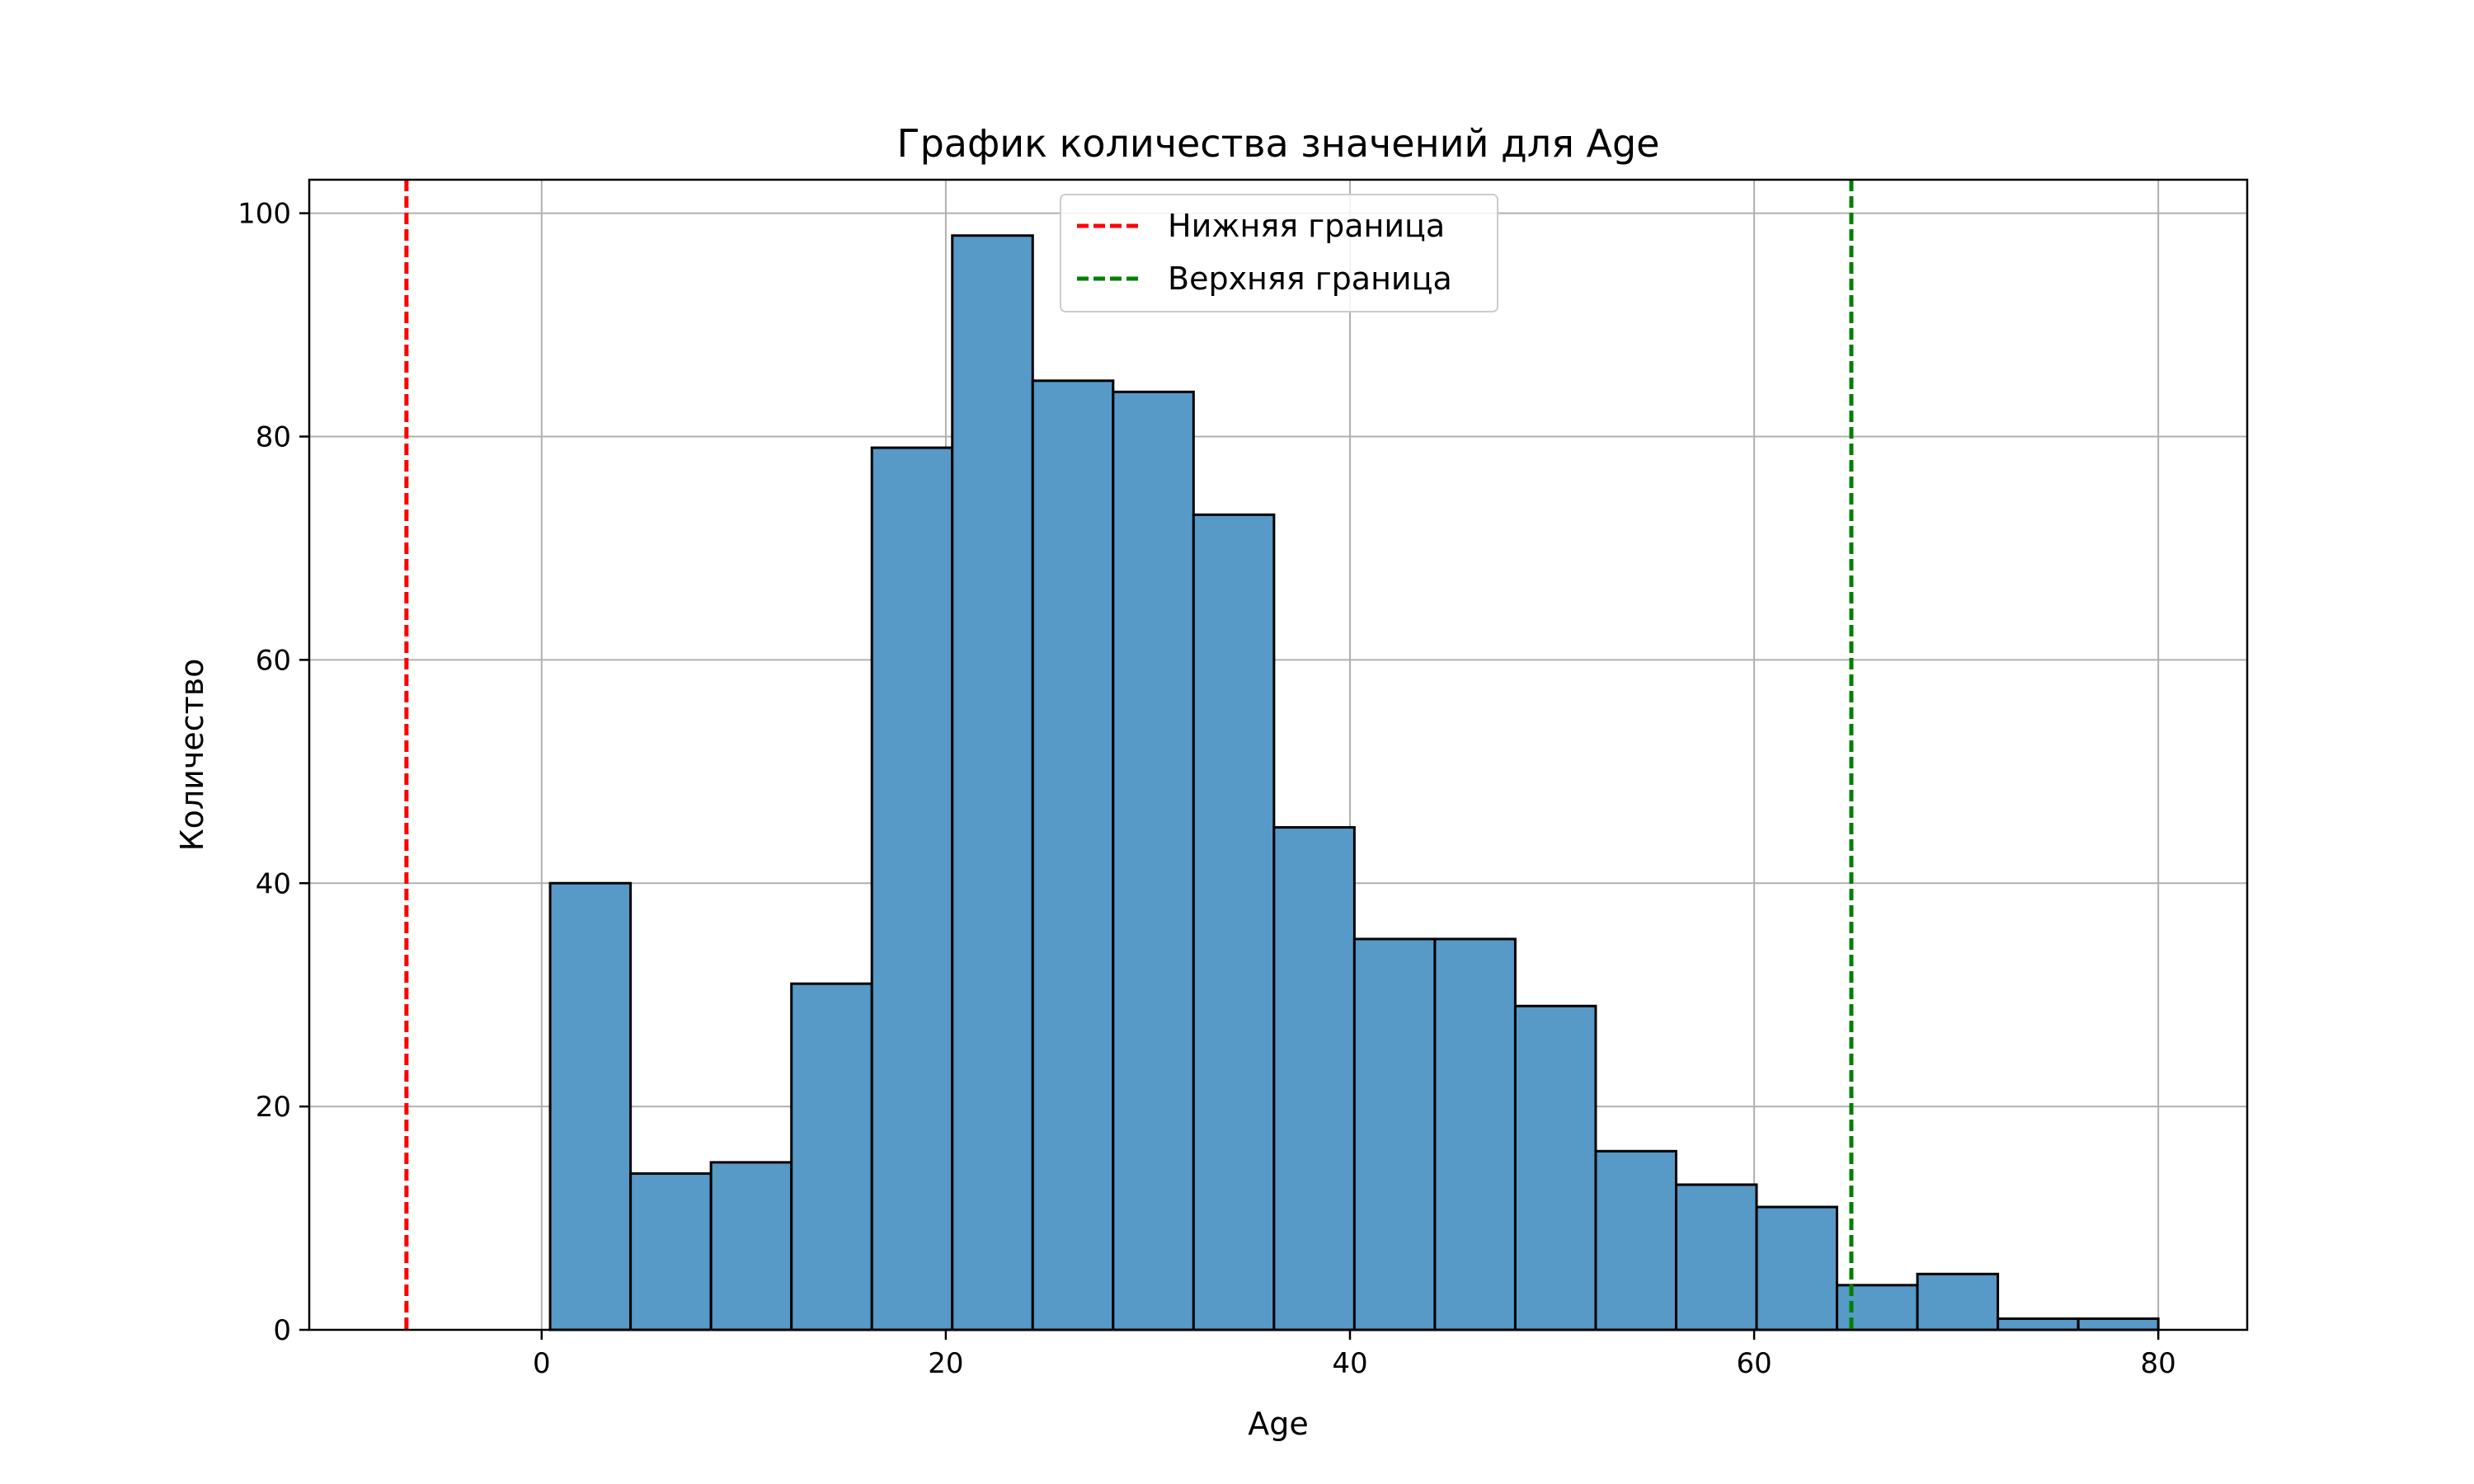 This screenshot has width=2474, height=1484. What do you see at coordinates (1310, 279) in the screenshot?
I see `legend-label-upper: Верхняя граница` at bounding box center [1310, 279].